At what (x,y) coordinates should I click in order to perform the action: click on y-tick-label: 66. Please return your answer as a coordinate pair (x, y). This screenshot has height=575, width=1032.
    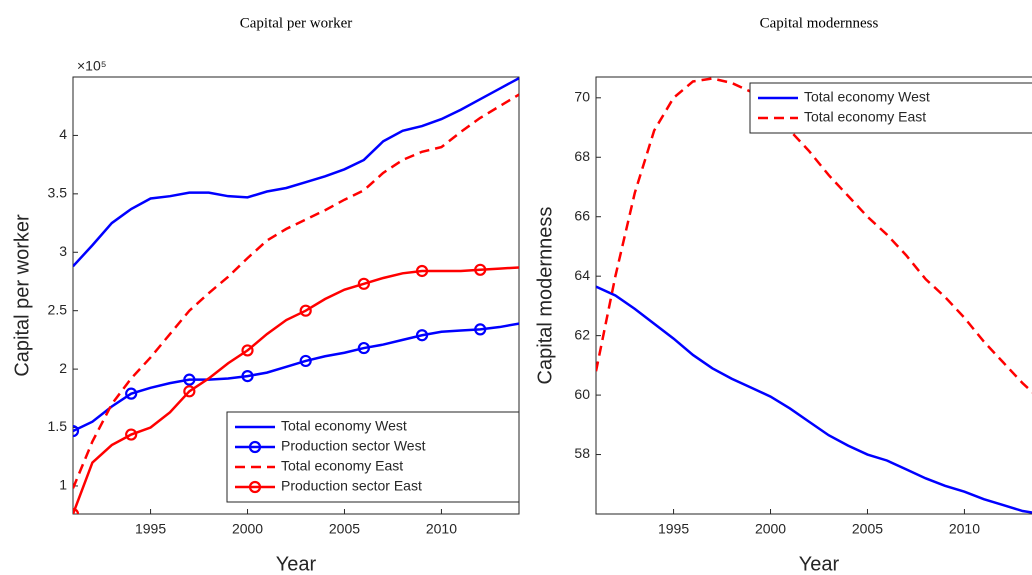
    Looking at the image, I should click on (582, 215).